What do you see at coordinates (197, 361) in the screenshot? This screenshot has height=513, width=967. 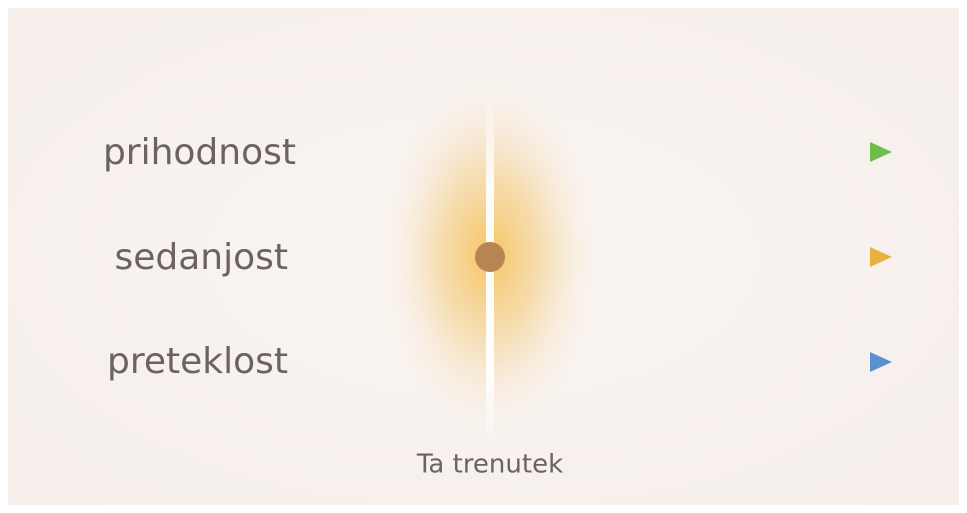 I see `label-past: preteklost` at bounding box center [197, 361].